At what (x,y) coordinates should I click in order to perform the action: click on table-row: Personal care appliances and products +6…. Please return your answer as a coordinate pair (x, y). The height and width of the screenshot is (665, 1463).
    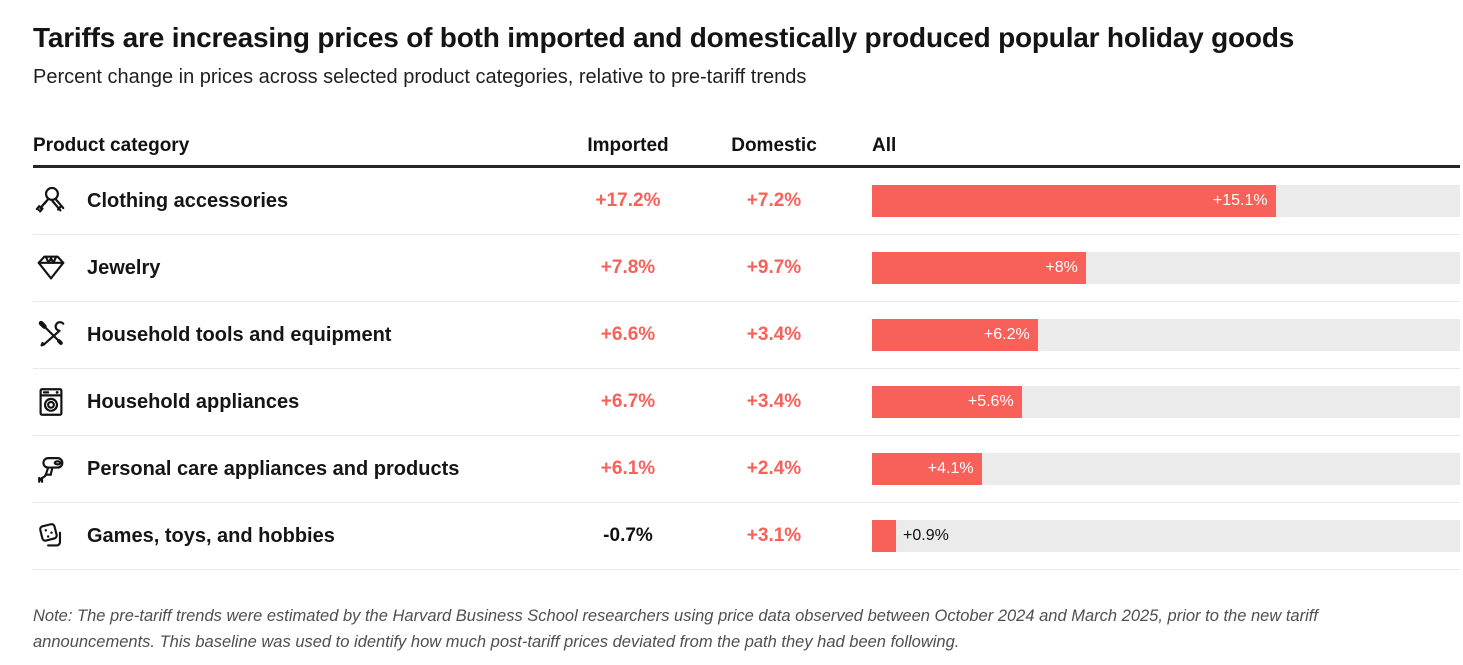
    Looking at the image, I should click on (746, 469).